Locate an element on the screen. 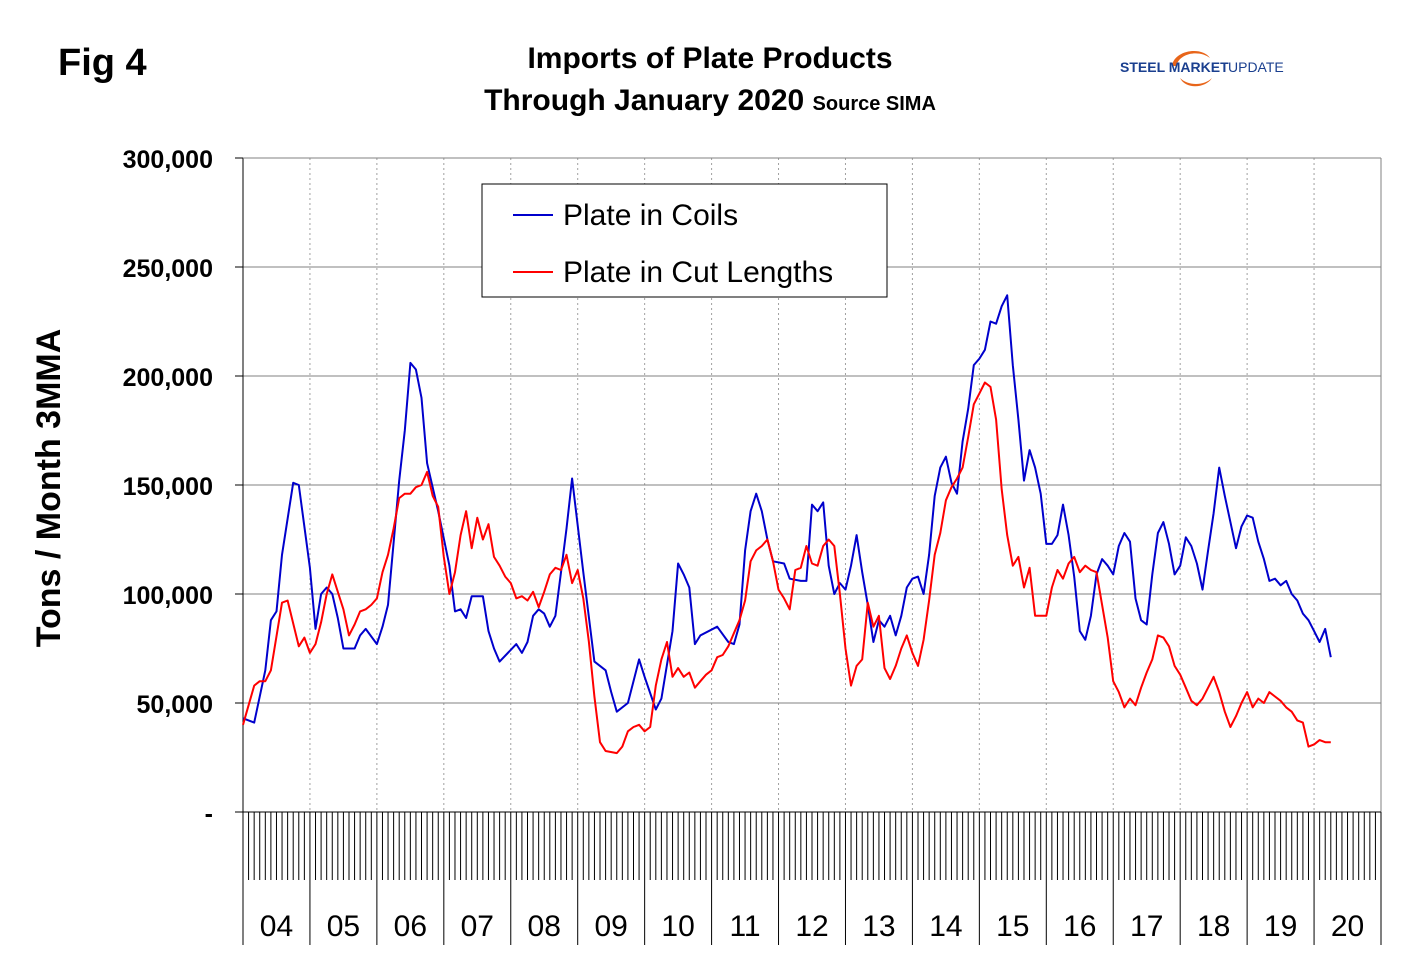 The height and width of the screenshot is (973, 1420). y-axis-label: Tons / Month 3MMA is located at coordinates (49, 488).